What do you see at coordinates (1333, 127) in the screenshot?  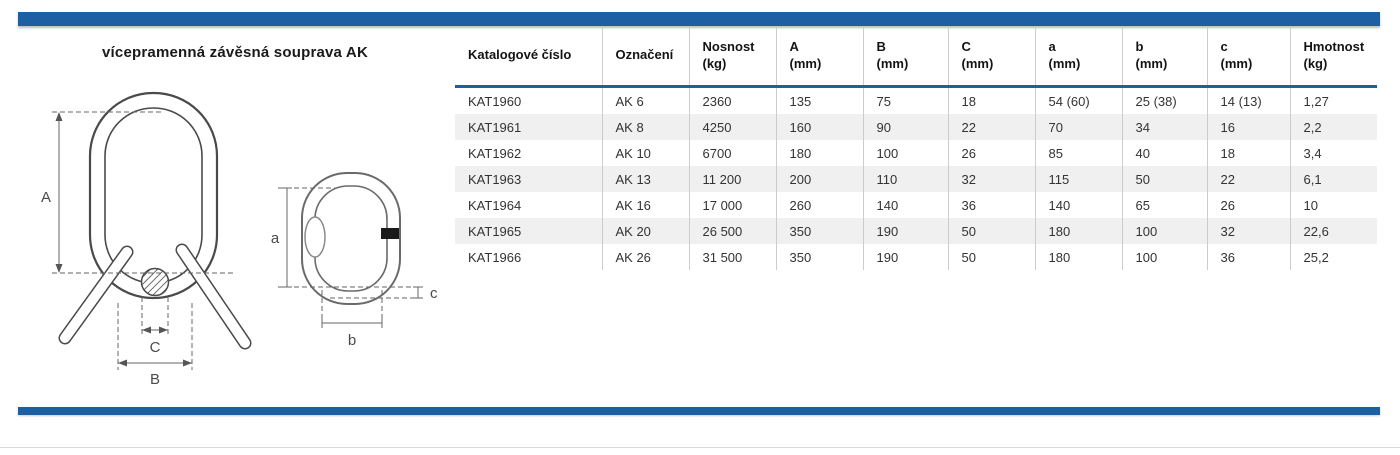 I see `table-cell: 2,2` at bounding box center [1333, 127].